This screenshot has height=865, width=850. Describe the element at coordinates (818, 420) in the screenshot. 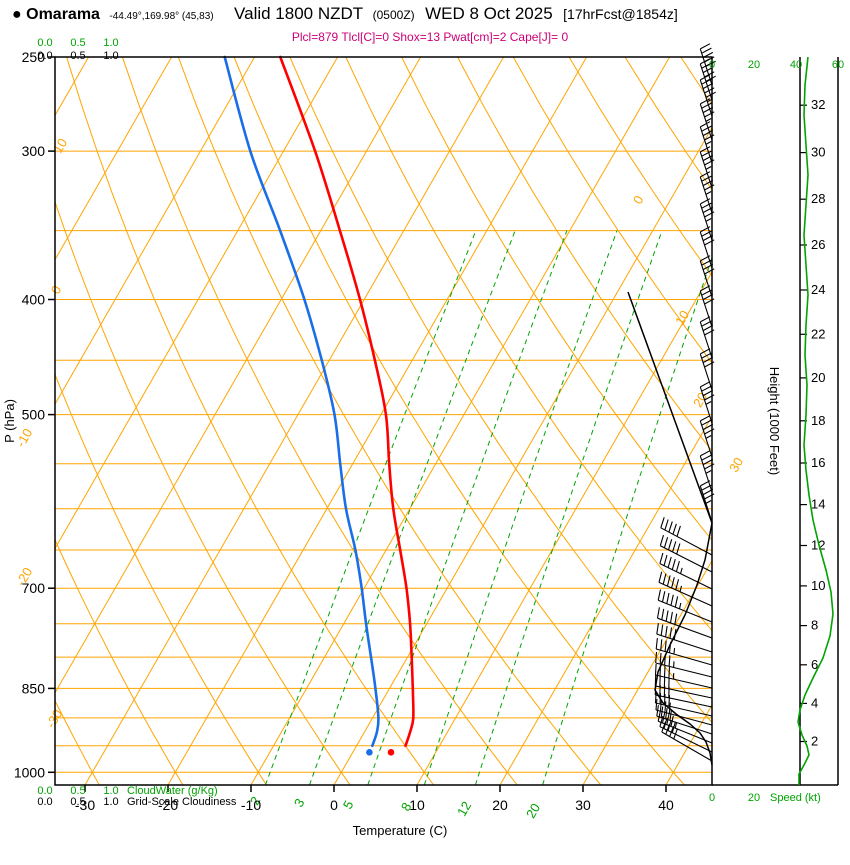

I see `svg-text: 18` at that location.